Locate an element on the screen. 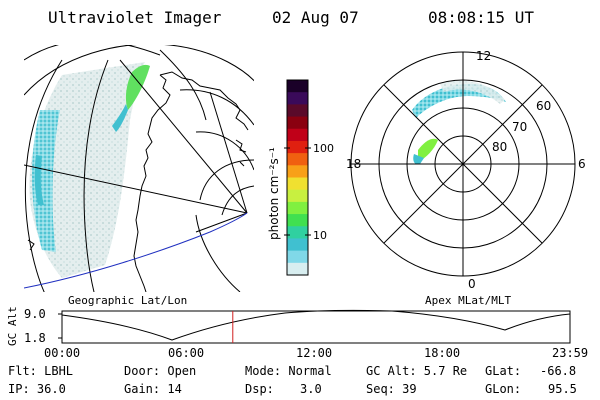 The image size is (600, 400). mlt-label-0: 0 is located at coordinates (472, 284).